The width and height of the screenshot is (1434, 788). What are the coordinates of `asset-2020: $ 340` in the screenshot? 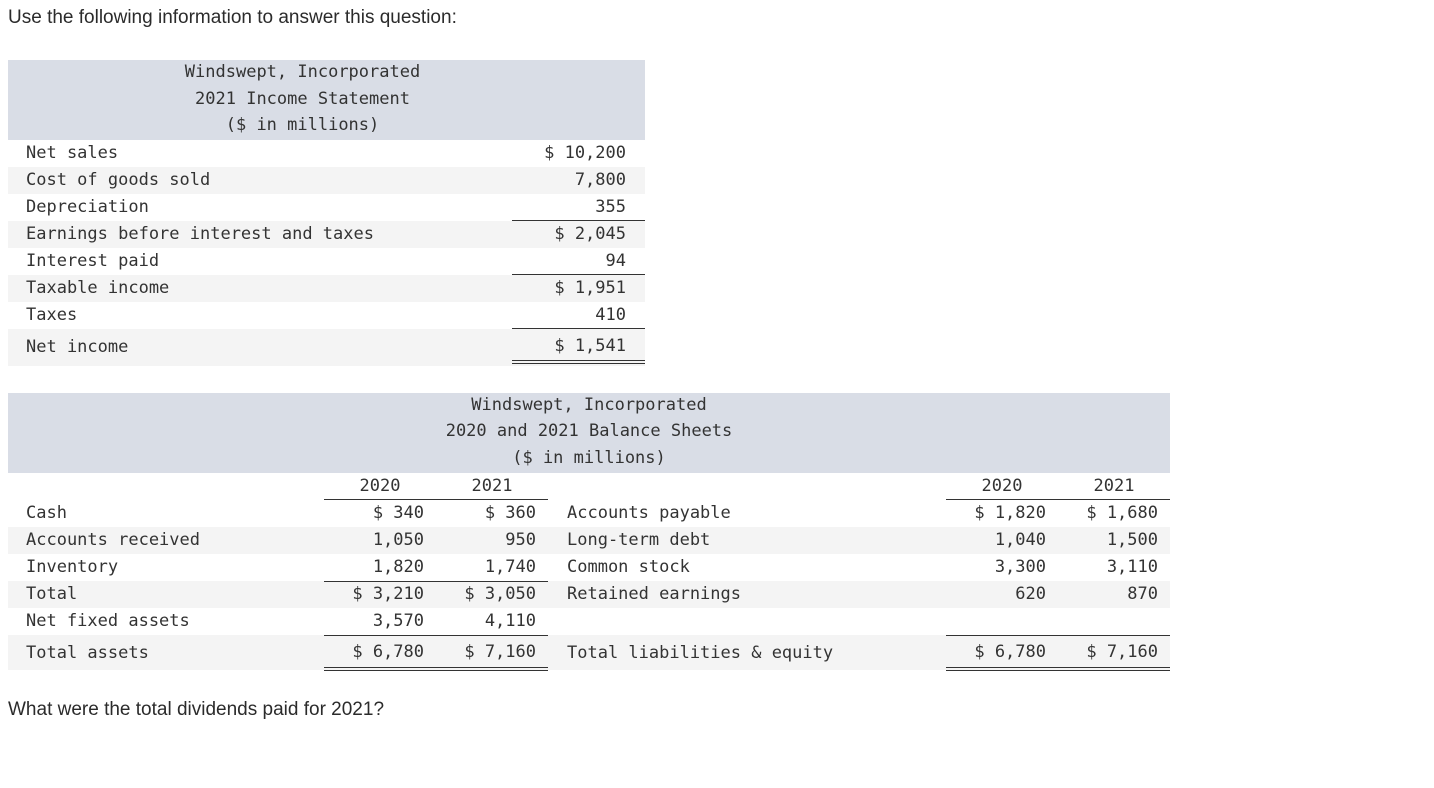 It's located at (398, 513).